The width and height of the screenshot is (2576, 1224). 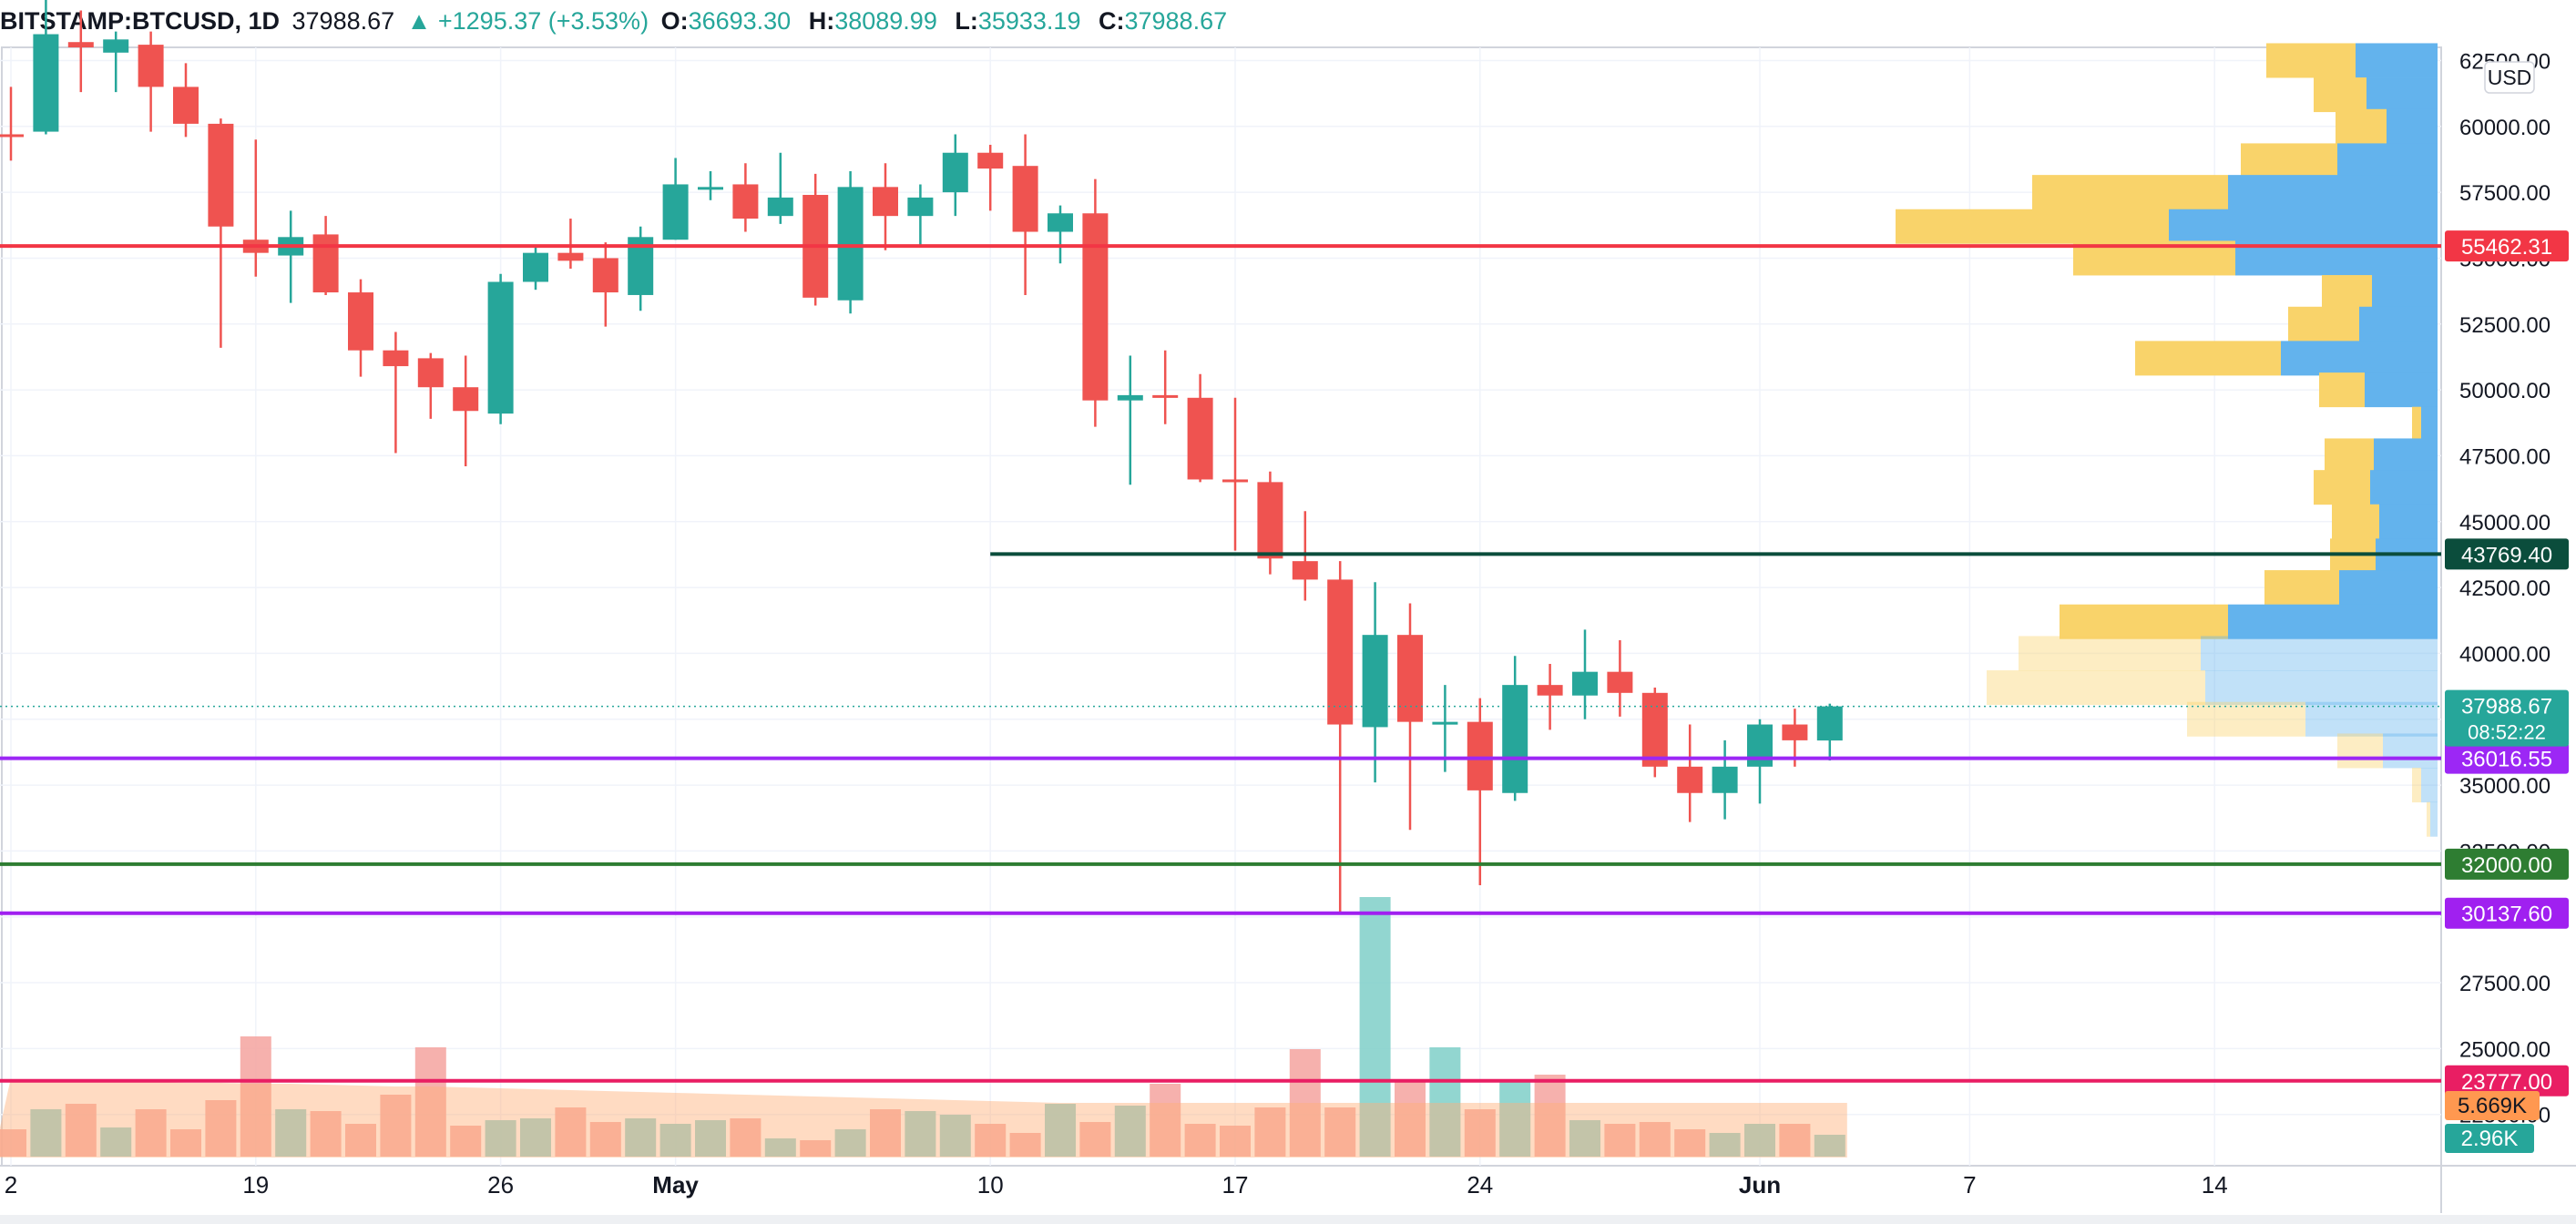 I want to click on countdown-label: 08:52:22, so click(x=2507, y=732).